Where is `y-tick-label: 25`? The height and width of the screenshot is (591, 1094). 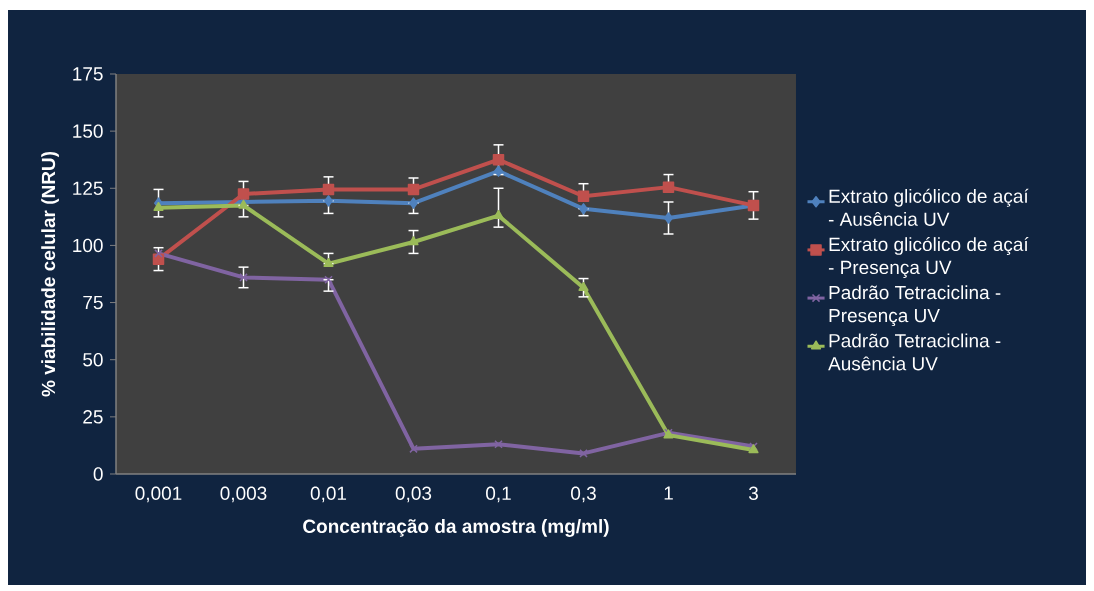 y-tick-label: 25 is located at coordinates (93, 417).